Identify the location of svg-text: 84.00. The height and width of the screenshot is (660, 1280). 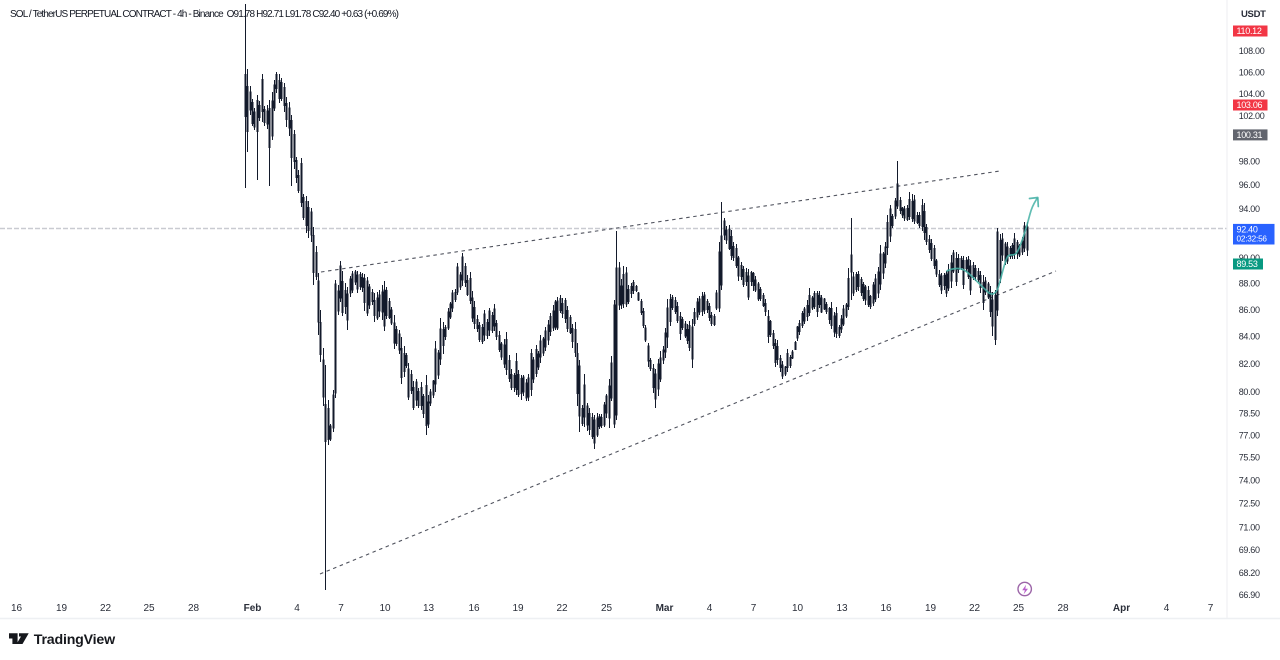
(1249, 337).